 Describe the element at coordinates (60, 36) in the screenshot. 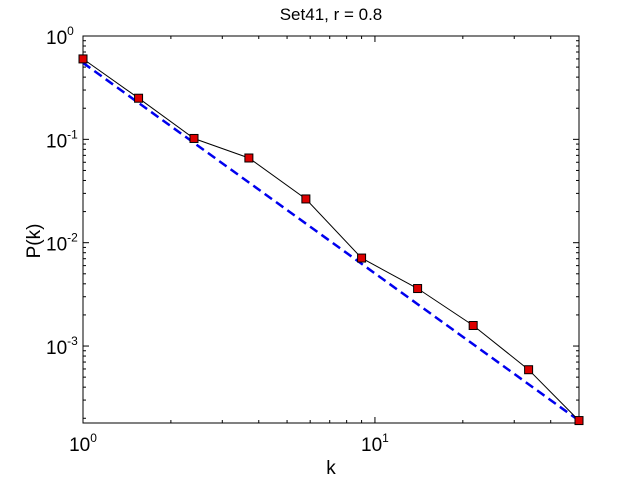

I see `y-tick-label: 10⁰` at that location.